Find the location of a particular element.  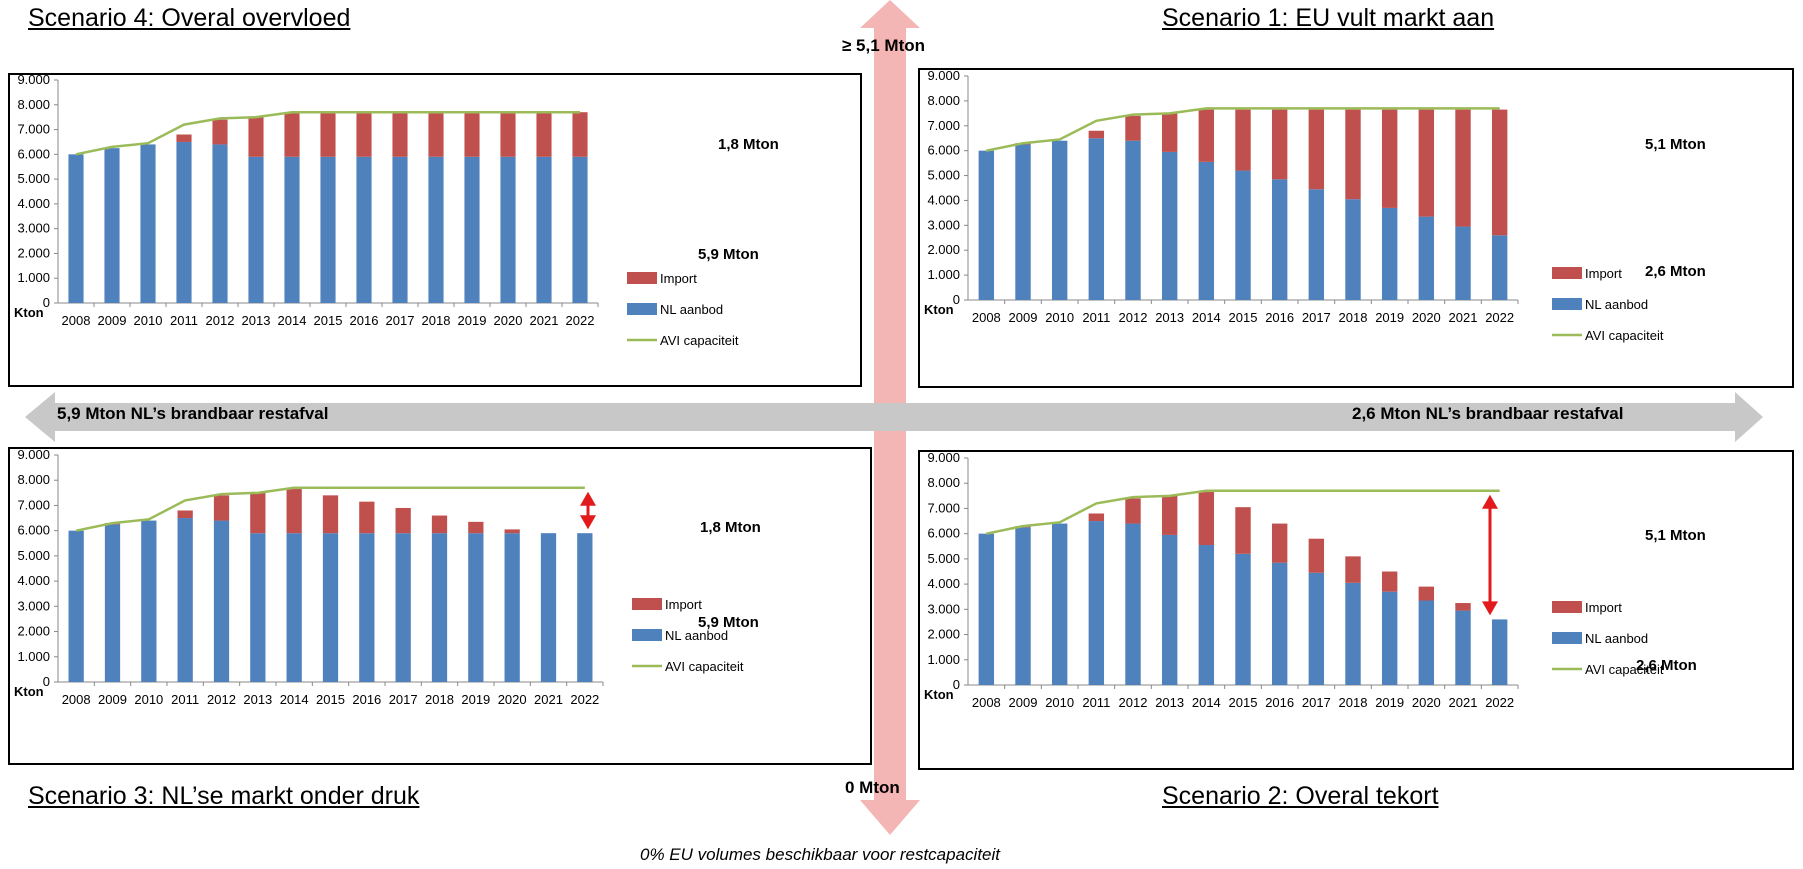

x-tick-label: 2018 is located at coordinates (1353, 702).